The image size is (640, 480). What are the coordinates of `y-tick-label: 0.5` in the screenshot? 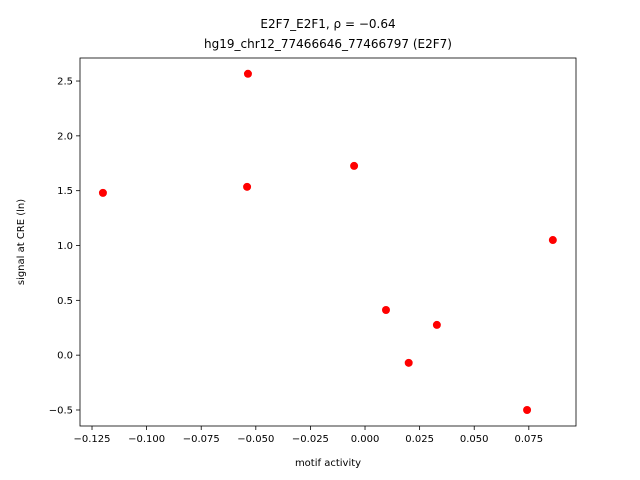 It's located at (65, 301).